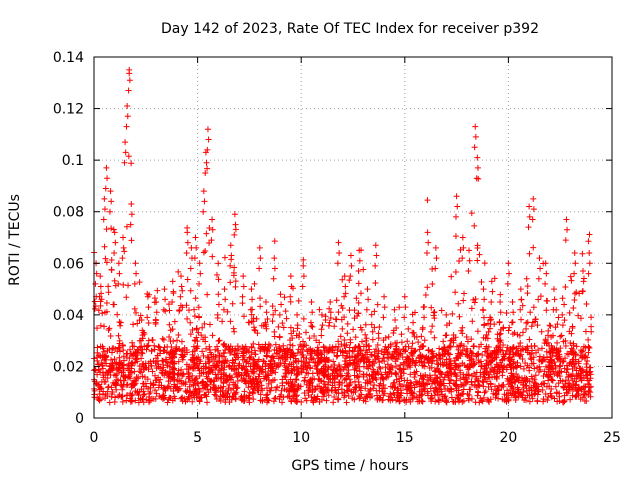 This screenshot has width=640, height=480. What do you see at coordinates (68, 110) in the screenshot?
I see `y-tick-label: 0.12` at bounding box center [68, 110].